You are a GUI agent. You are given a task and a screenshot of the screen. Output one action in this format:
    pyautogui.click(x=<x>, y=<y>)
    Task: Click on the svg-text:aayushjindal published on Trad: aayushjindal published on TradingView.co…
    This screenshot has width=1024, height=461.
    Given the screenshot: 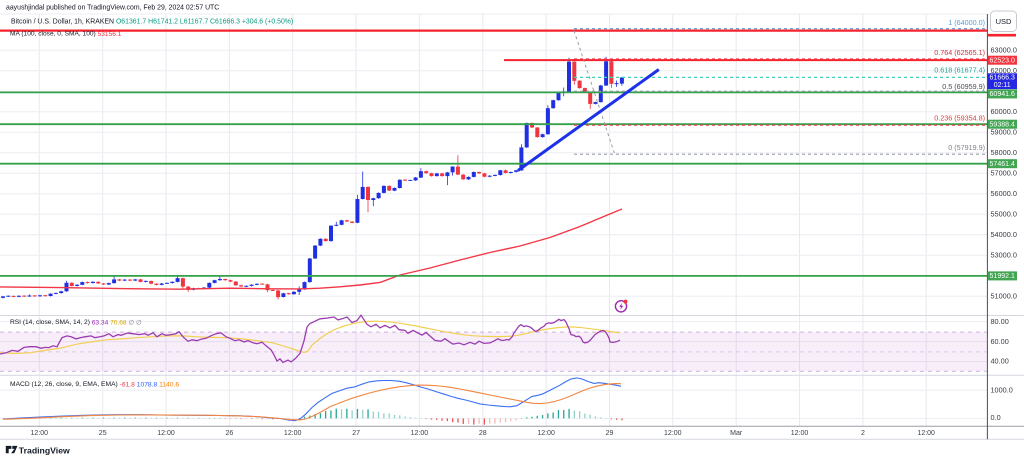 What is the action you would take?
    pyautogui.click(x=112, y=8)
    